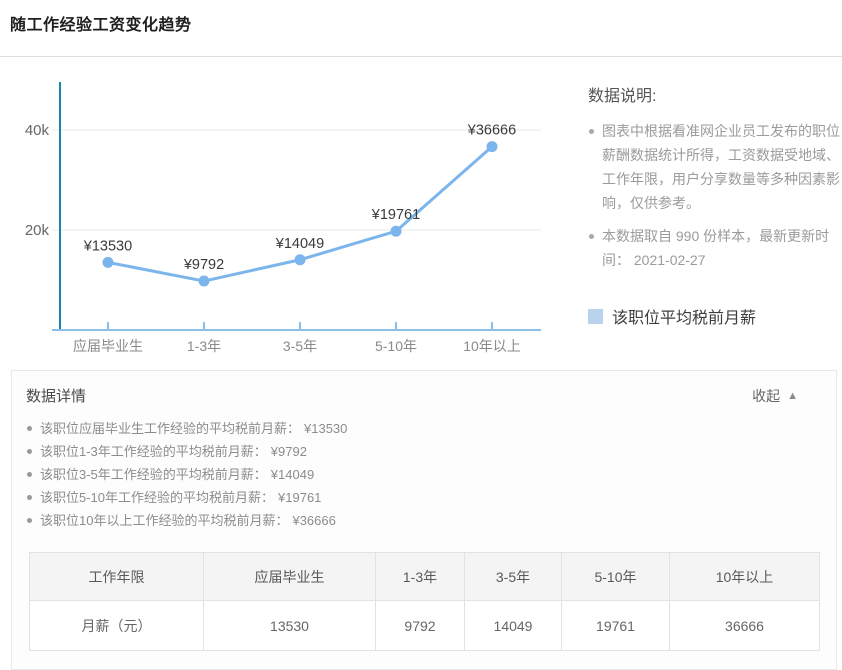  Describe the element at coordinates (289, 576) in the screenshot. I see `table-header-cell: 应届毕业生` at that location.